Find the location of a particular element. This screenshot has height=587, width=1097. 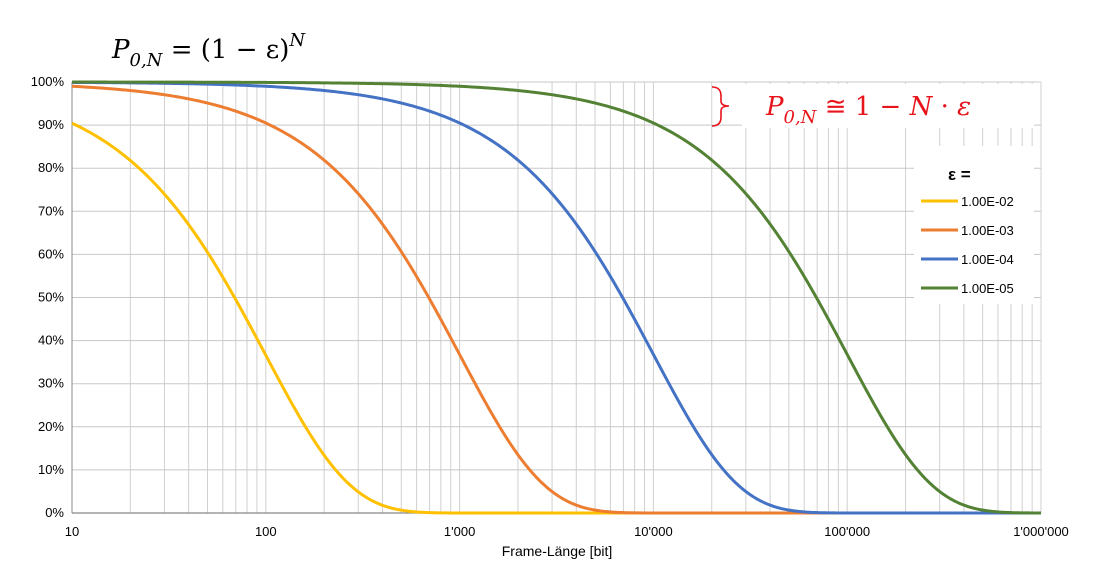

legend: ε = 1.00E-02 1.00E-03 1.00E-04 1.00E-05 is located at coordinates (974, 225).